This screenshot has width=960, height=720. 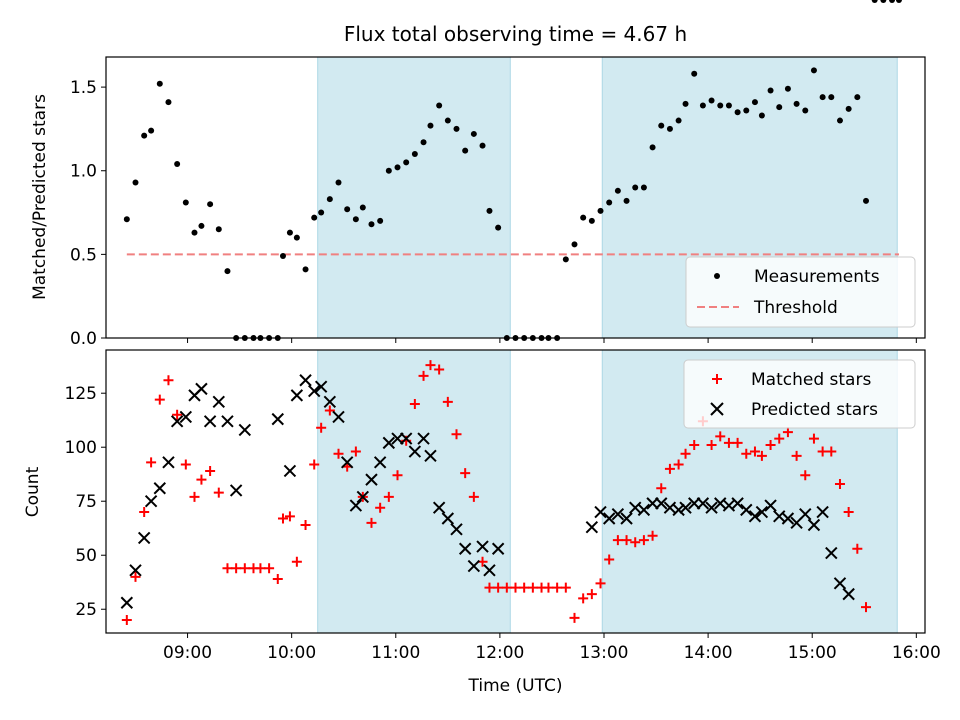 What do you see at coordinates (817, 277) in the screenshot?
I see `legend-measurements-label: Measurements` at bounding box center [817, 277].